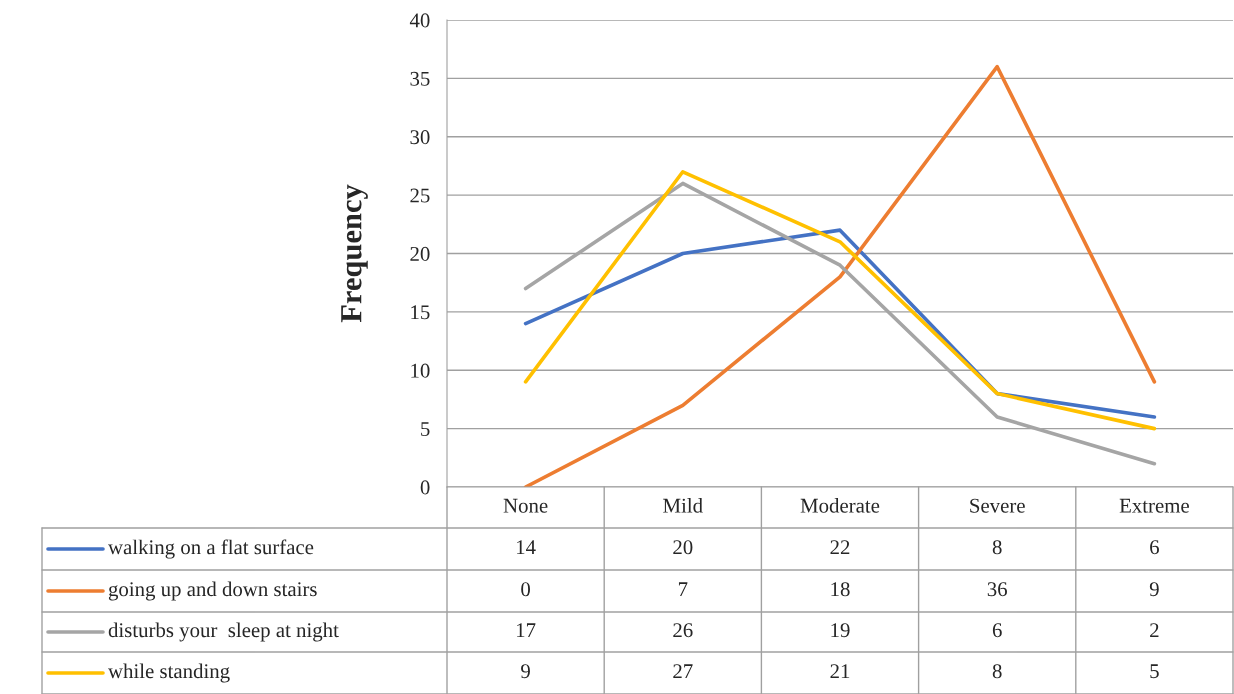  What do you see at coordinates (683, 630) in the screenshot?
I see `data-label: 26` at bounding box center [683, 630].